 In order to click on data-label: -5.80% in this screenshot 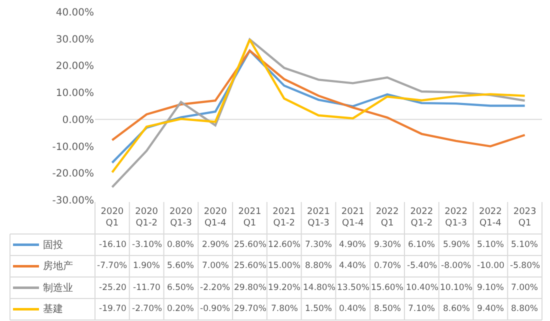, I will do `click(525, 266)`.